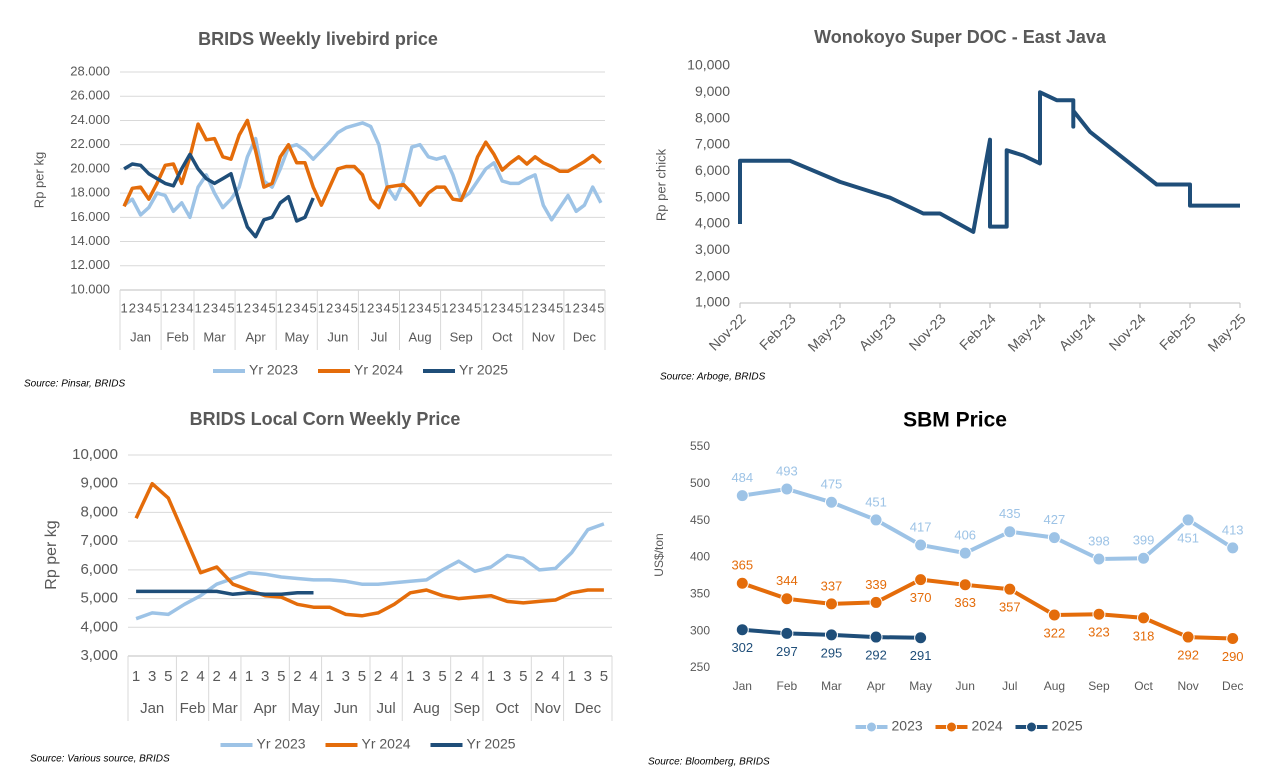 The image size is (1280, 778). What do you see at coordinates (920, 686) in the screenshot?
I see `x-tick-label: May` at bounding box center [920, 686].